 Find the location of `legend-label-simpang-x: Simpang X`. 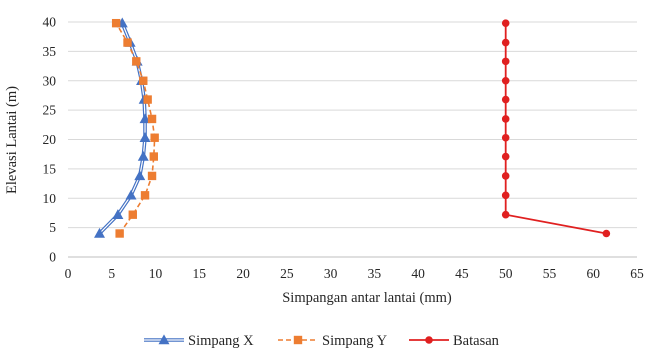

legend-label-simpang-x: Simpang X is located at coordinates (221, 341).